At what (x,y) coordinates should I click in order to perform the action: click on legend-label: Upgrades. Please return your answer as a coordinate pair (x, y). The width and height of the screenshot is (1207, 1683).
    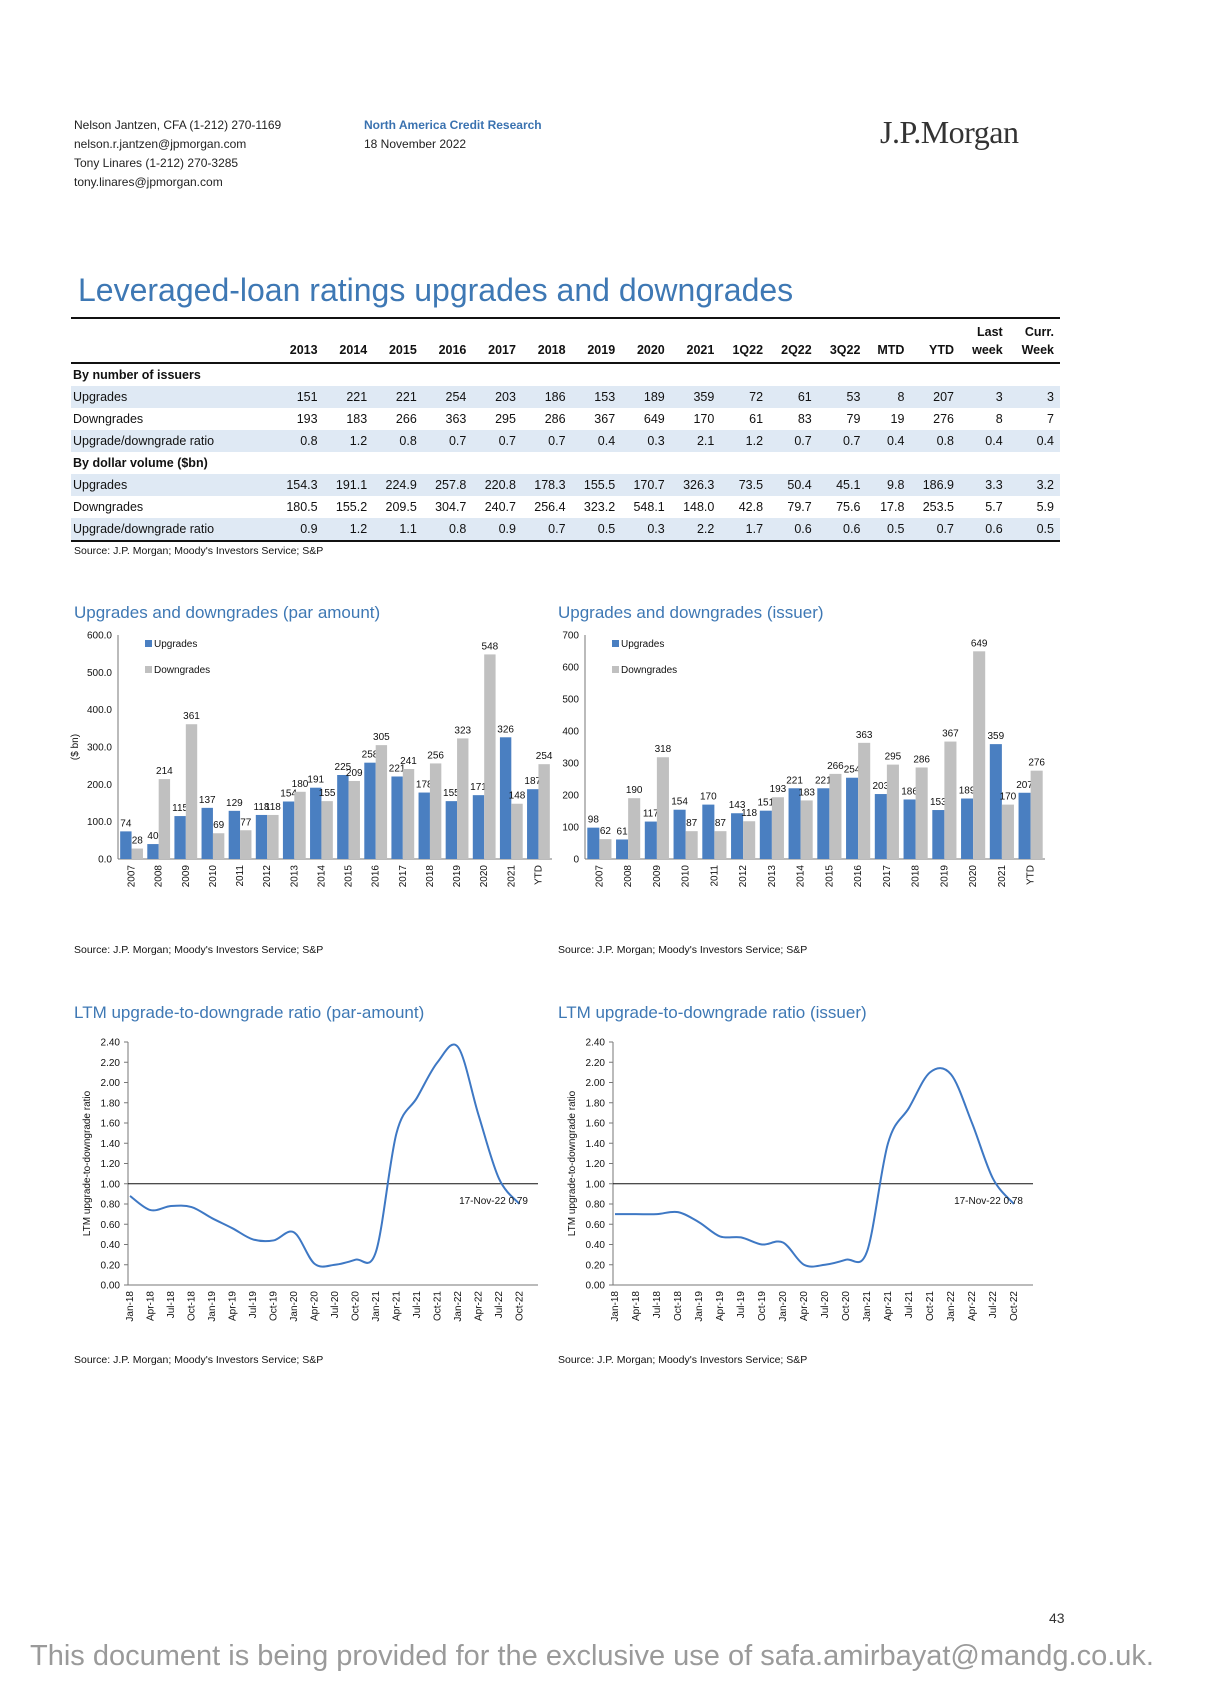
    Looking at the image, I should click on (175, 644).